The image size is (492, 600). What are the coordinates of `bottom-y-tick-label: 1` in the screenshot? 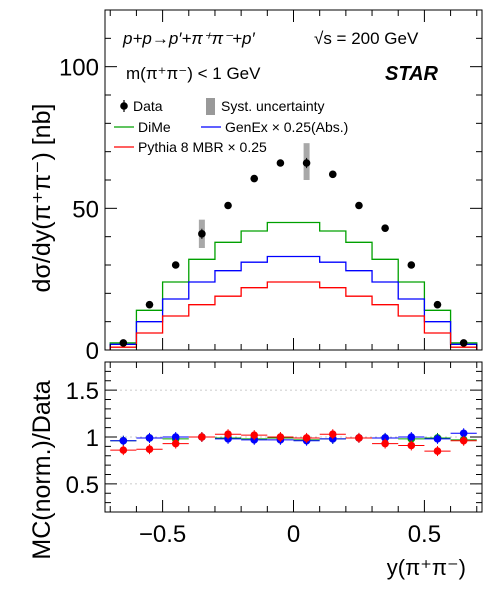 It's located at (92, 438).